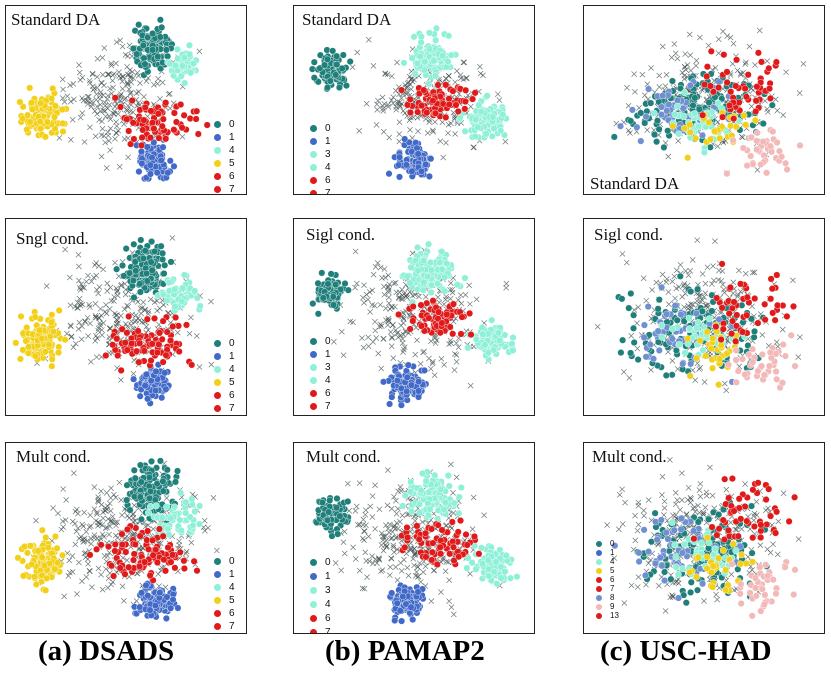  Describe the element at coordinates (224, 382) in the screenshot. I see `legend-entry-5: 5` at that location.